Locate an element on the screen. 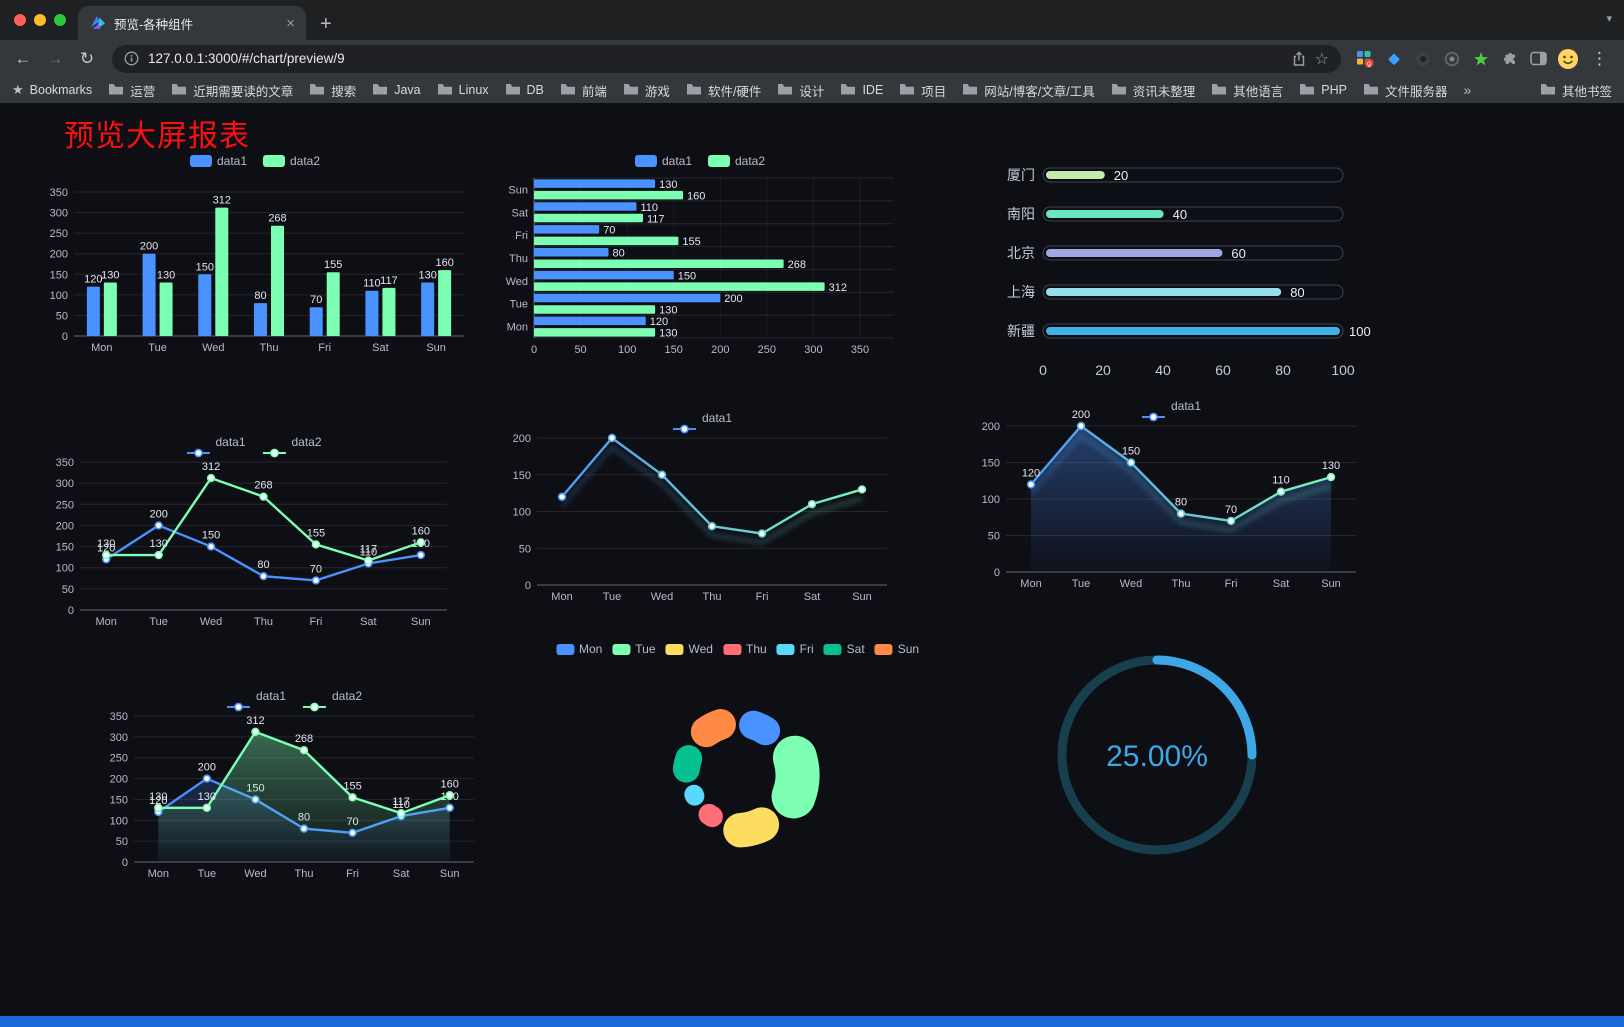  profile-avatar is located at coordinates (1567, 59).